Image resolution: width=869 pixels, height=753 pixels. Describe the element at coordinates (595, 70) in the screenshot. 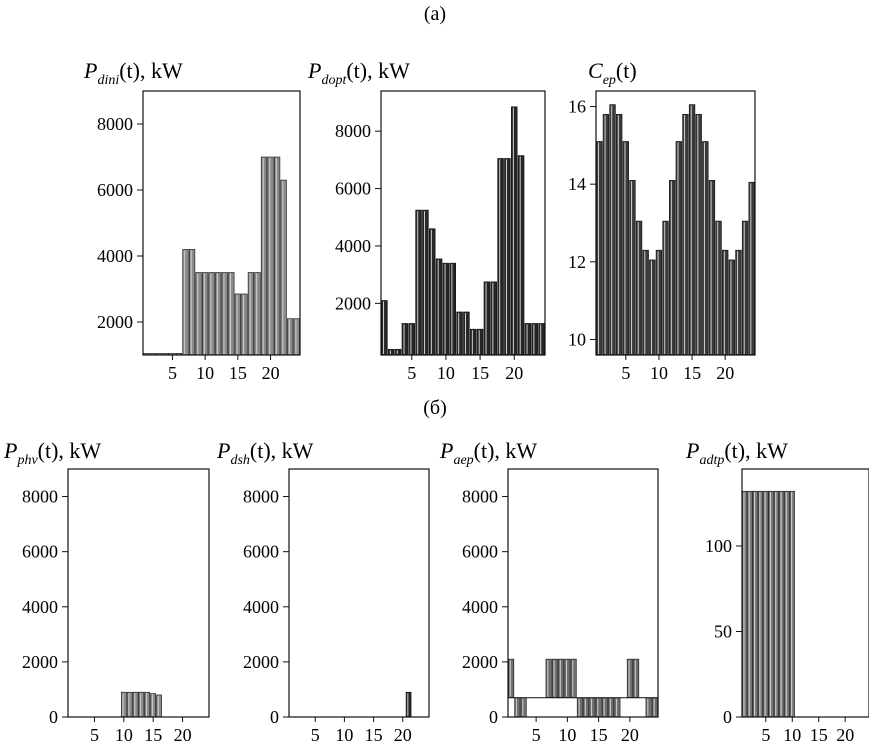

I see `title-main: C` at that location.